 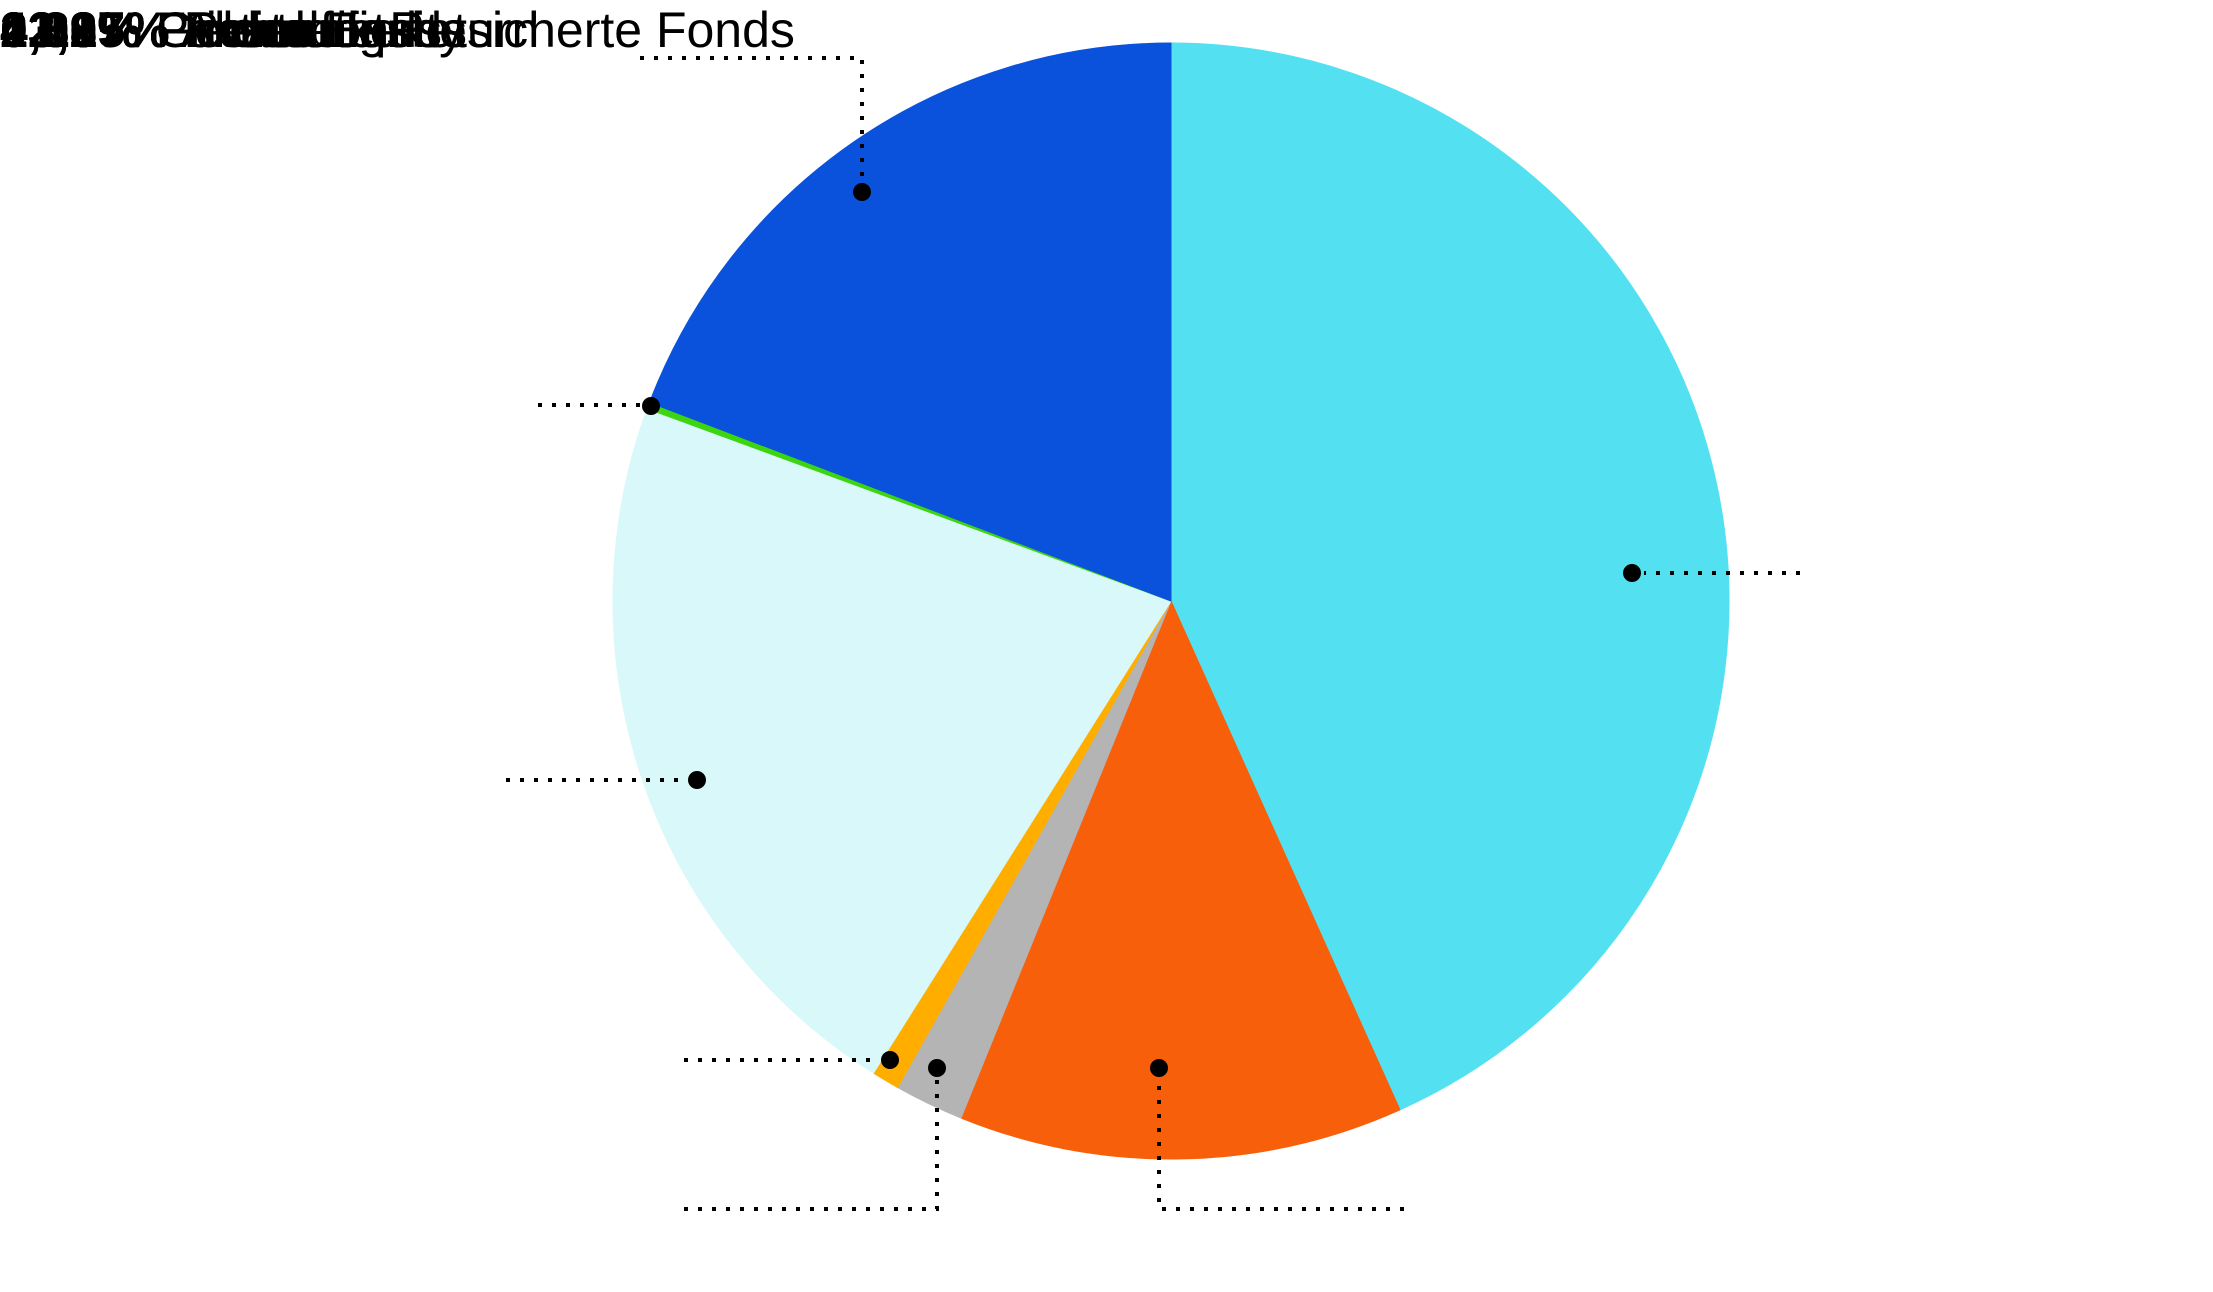 I want to click on private-equity-percentage: 0,19%, so click(x=71, y=30).